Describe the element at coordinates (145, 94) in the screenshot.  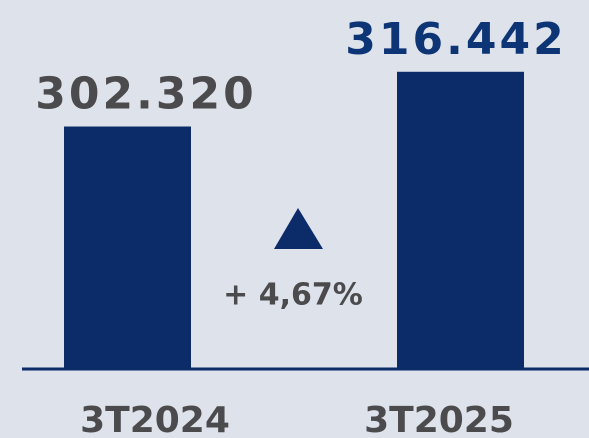
I see `value-label: 302.320` at that location.